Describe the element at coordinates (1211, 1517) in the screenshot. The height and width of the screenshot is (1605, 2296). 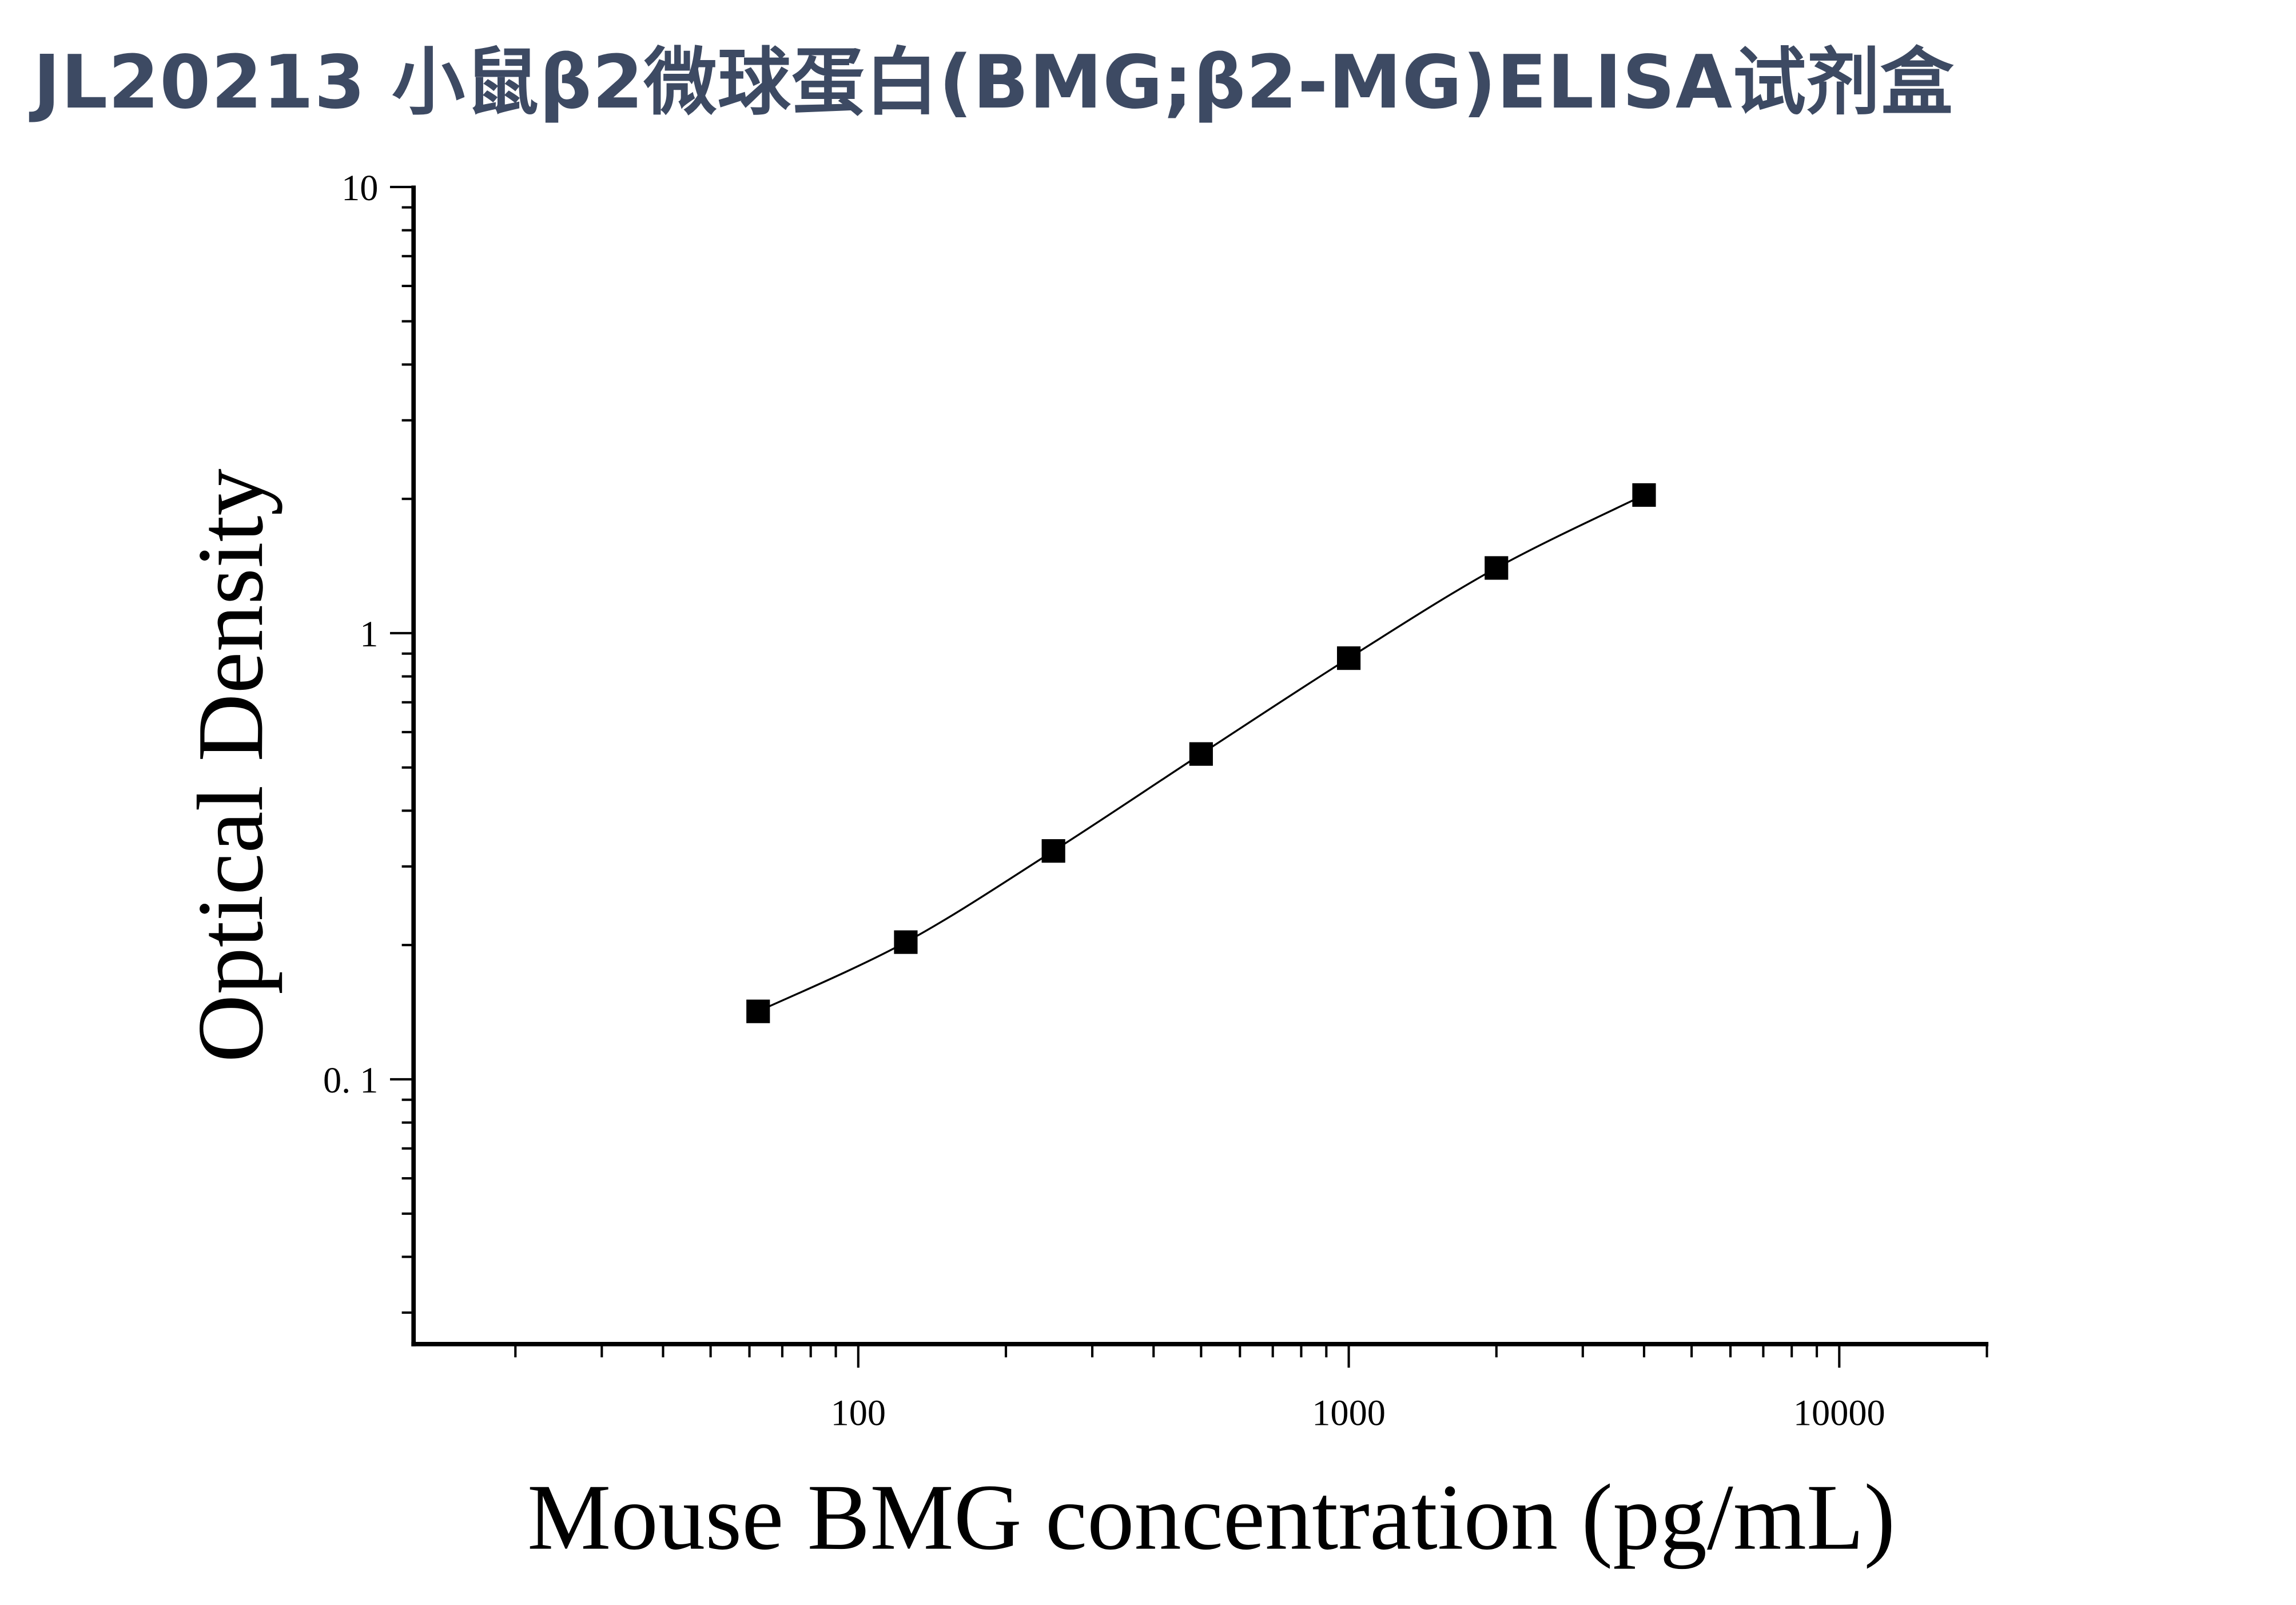
I see `x-axis-title: Mouse BMG concentration (pg/mL)` at that location.